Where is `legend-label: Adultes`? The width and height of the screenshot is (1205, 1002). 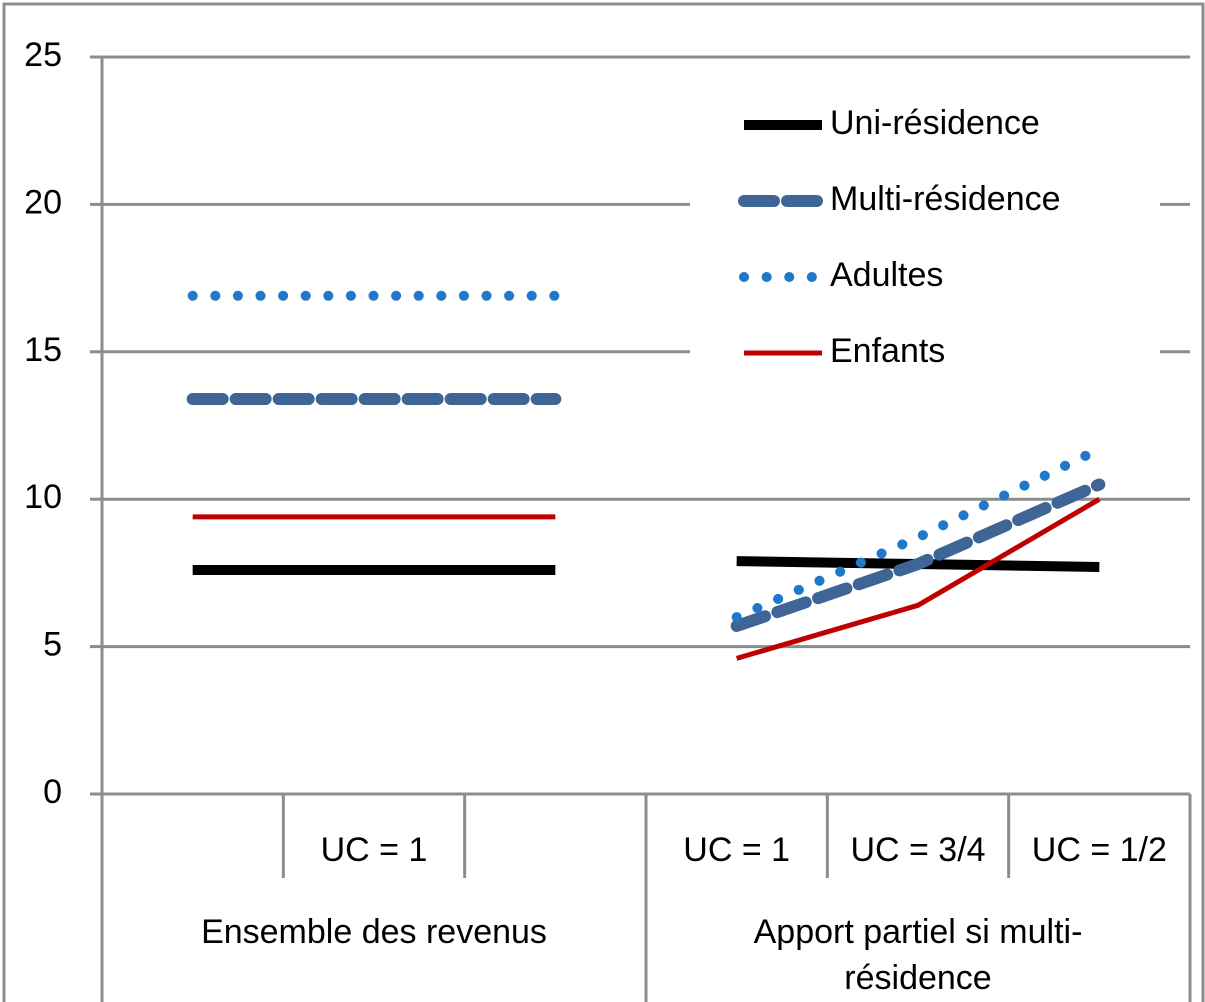
legend-label: Adultes is located at coordinates (886, 275).